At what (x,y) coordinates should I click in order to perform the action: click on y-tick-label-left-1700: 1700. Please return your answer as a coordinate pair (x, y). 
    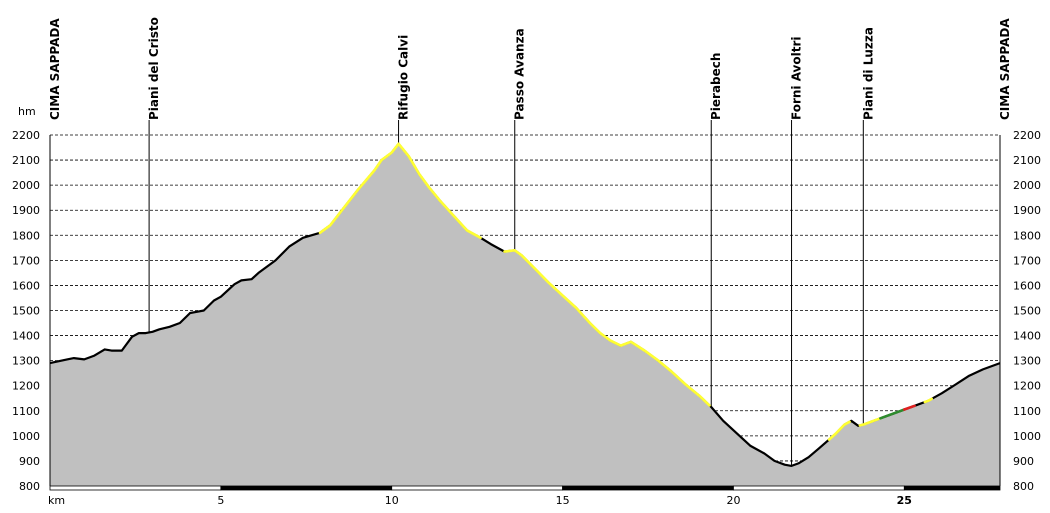
    Looking at the image, I should click on (26, 260).